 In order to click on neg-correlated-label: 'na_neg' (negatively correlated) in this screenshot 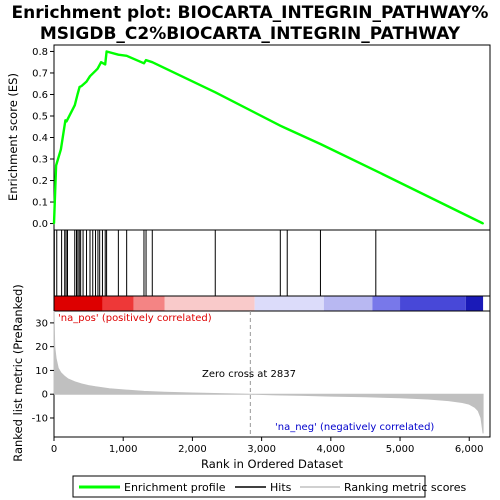, I will do `click(354, 427)`.